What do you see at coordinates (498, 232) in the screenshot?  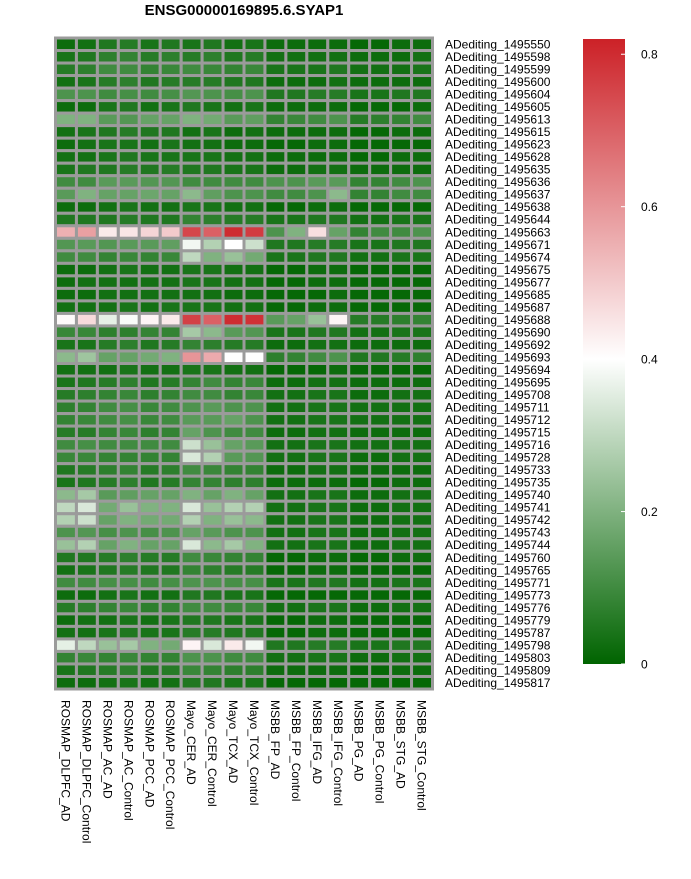 I see `row-label: ADediting_1495663` at bounding box center [498, 232].